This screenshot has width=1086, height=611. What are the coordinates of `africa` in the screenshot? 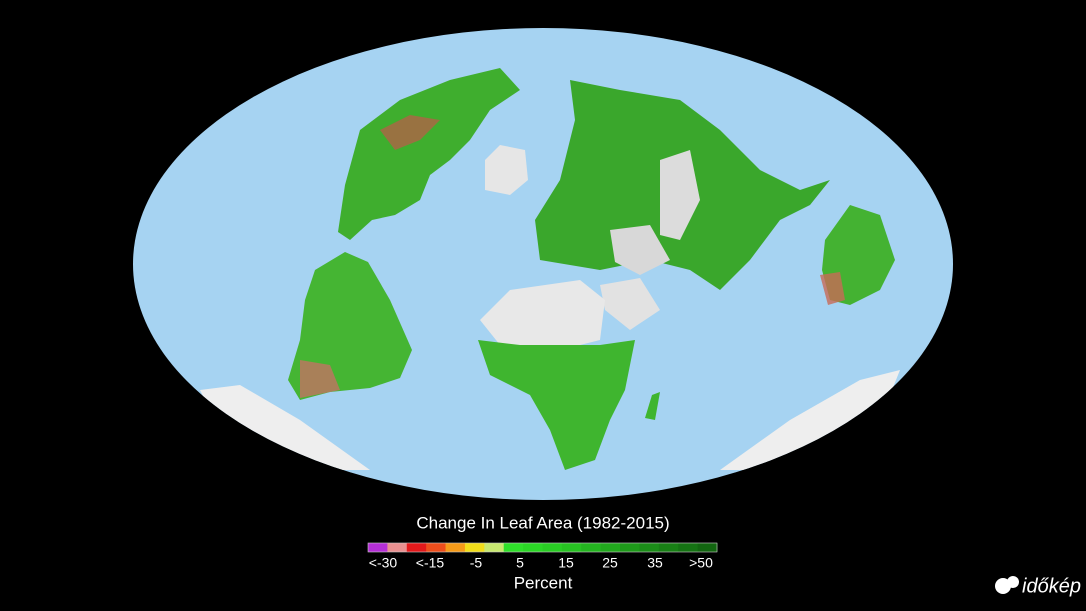 It's located at (556, 405).